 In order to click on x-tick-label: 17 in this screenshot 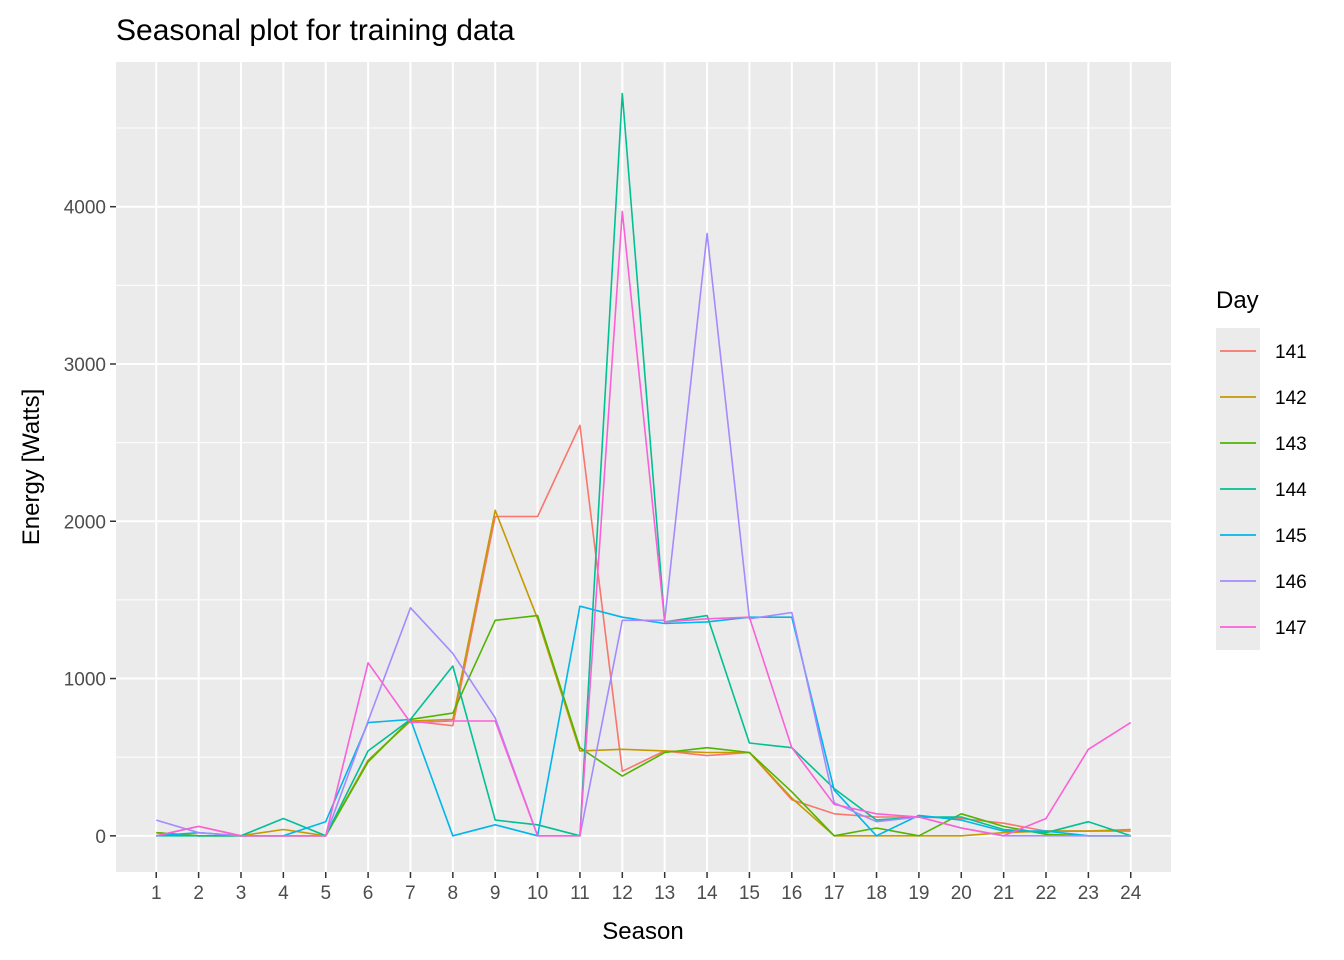, I will do `click(834, 893)`.